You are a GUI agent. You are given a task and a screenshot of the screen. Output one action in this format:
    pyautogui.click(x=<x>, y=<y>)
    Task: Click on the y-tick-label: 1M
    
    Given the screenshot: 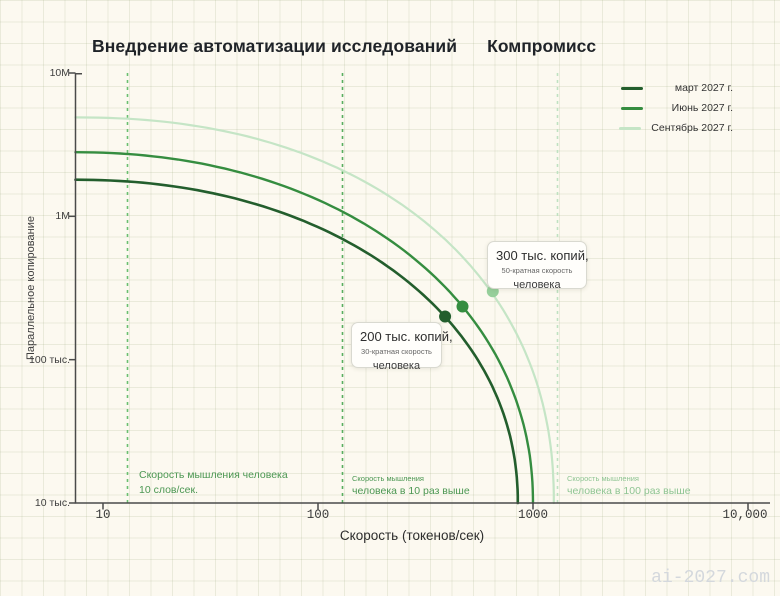 What is the action you would take?
    pyautogui.click(x=62, y=216)
    